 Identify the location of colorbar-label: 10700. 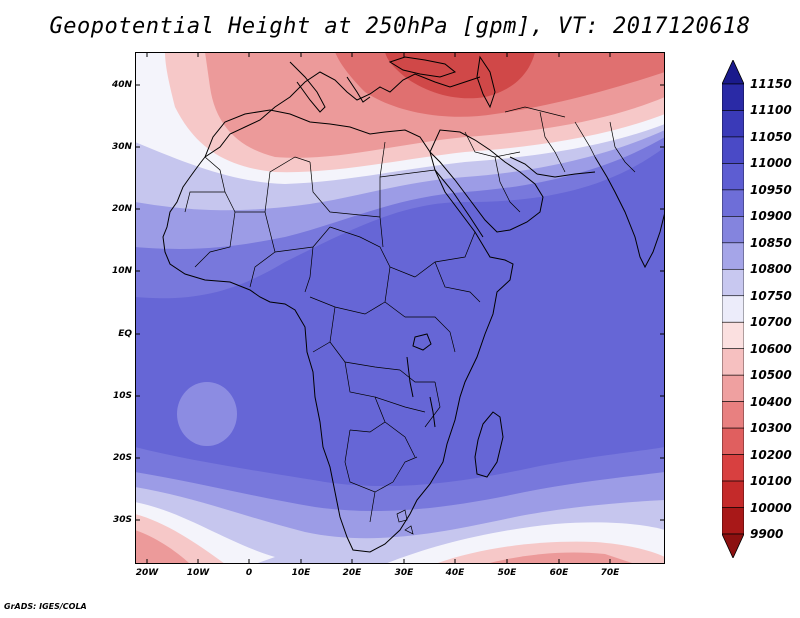
(771, 322).